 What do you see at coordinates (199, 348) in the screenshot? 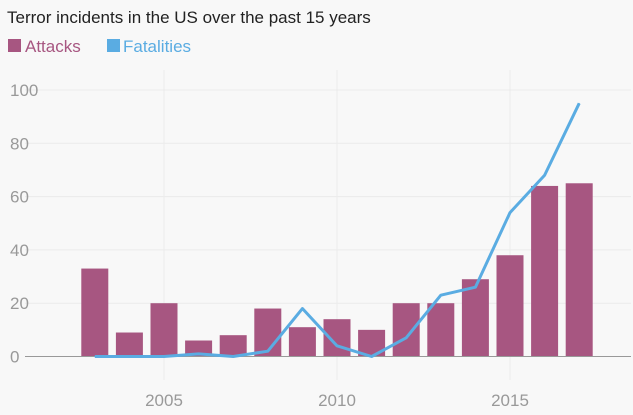
I see `bar-attacks-2006` at bounding box center [199, 348].